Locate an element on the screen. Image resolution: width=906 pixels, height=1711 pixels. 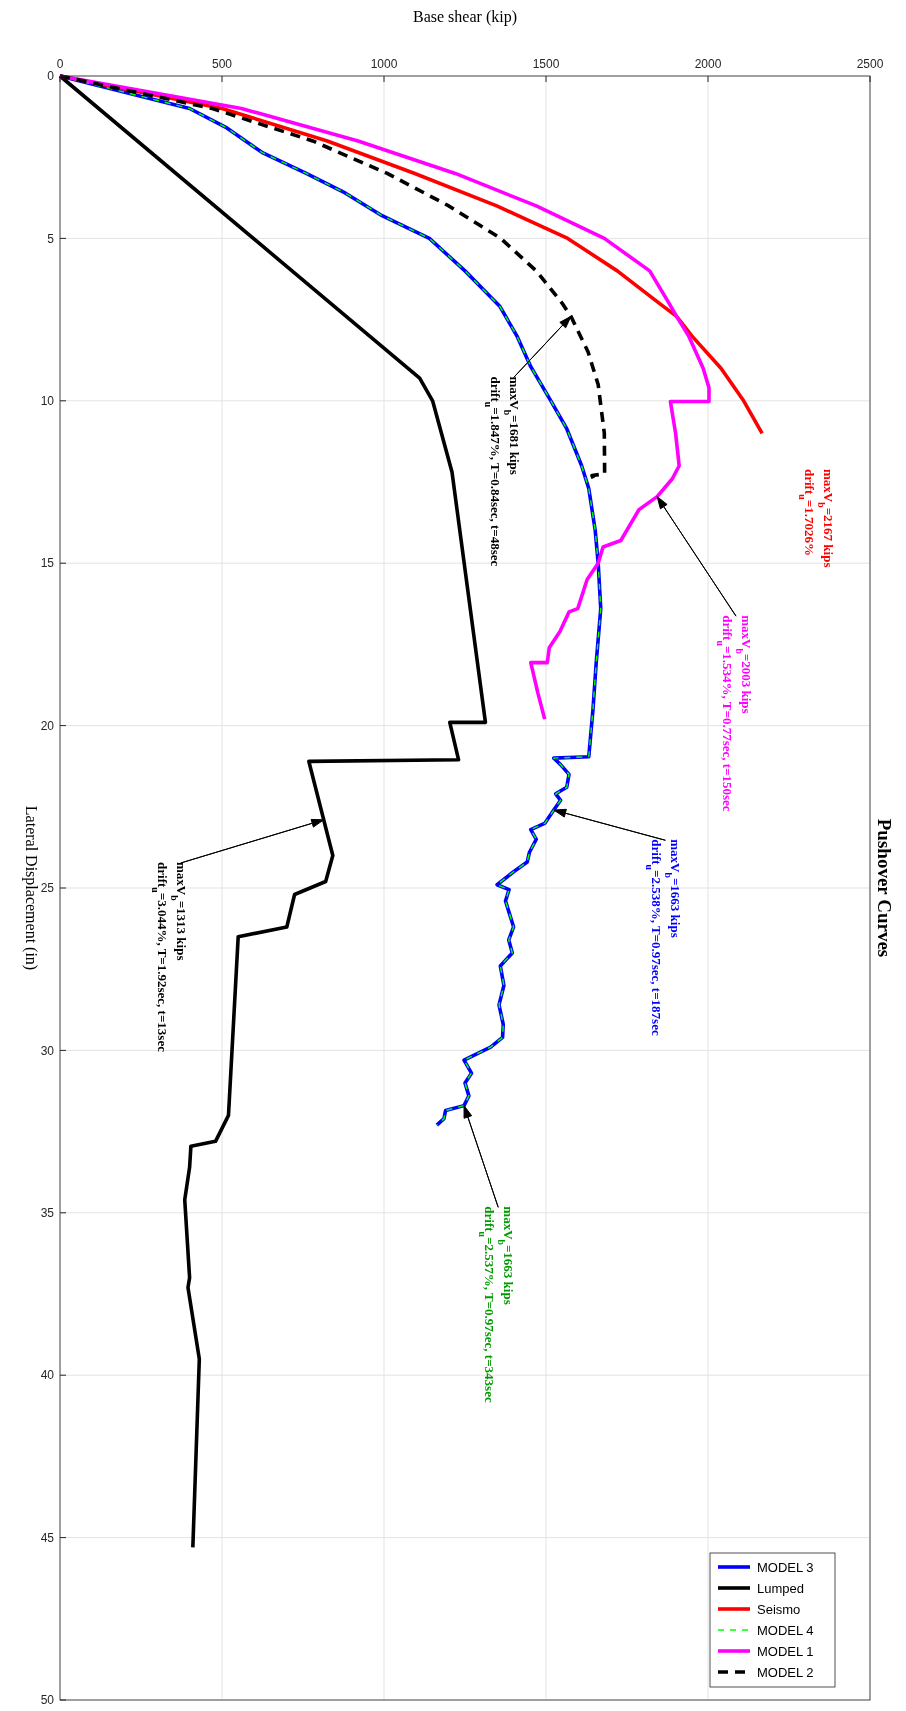
legend-label: MODEL 1 is located at coordinates (785, 1651).